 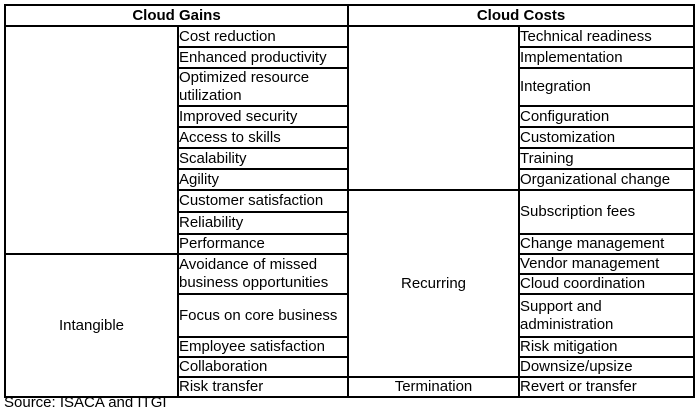 What do you see at coordinates (263, 36) in the screenshot?
I see `gains-item-cell: Cost reduction` at bounding box center [263, 36].